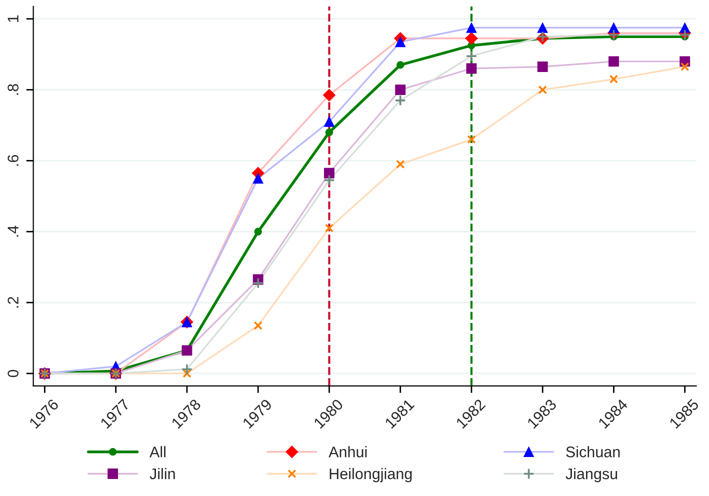 This screenshot has width=709, height=496. Describe the element at coordinates (347, 452) in the screenshot. I see `legend-label: Anhui` at that location.